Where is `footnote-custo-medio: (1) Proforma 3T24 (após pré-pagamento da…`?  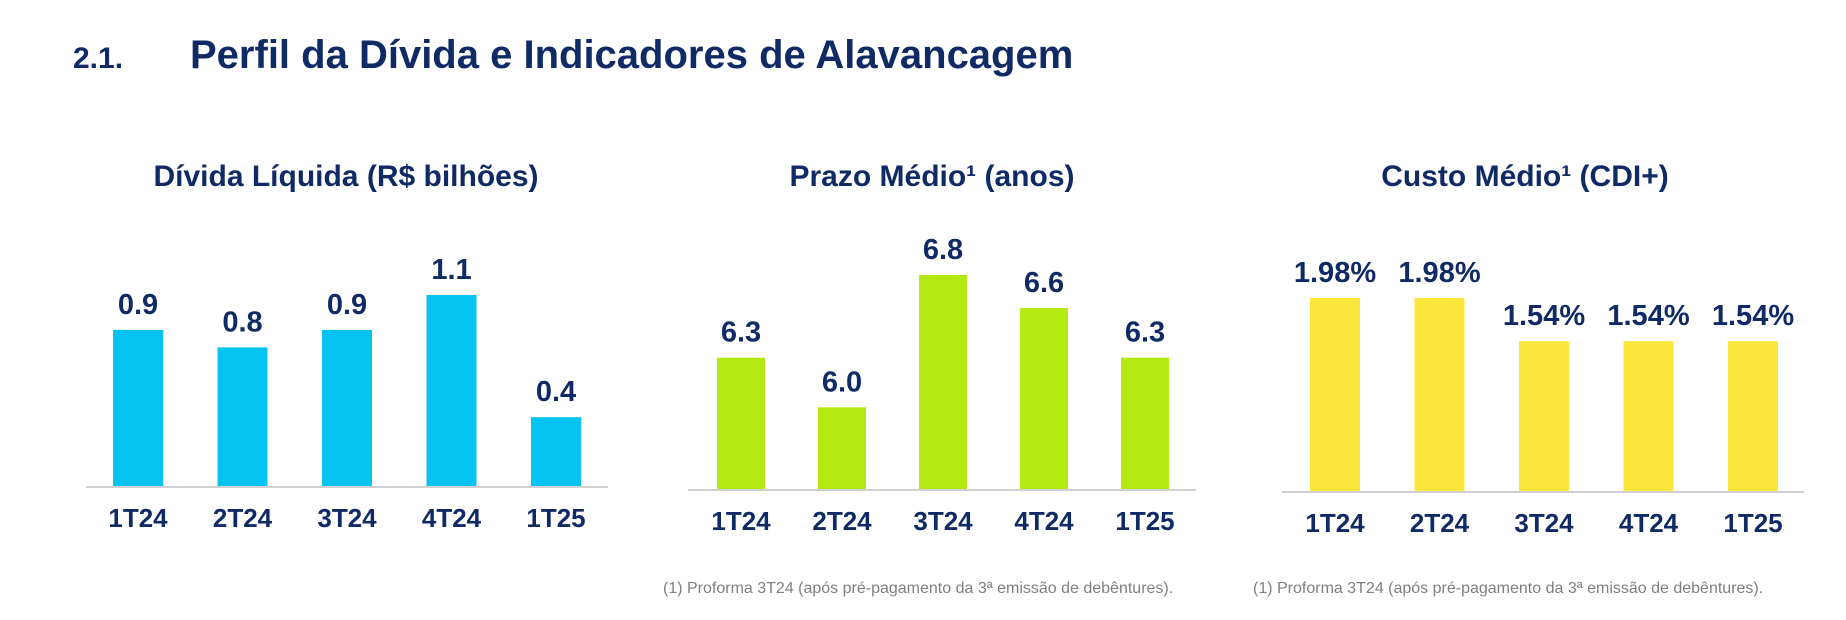
footnote-custo-medio: (1) Proforma 3T24 (após pré-pagamento da… is located at coordinates (1508, 588).